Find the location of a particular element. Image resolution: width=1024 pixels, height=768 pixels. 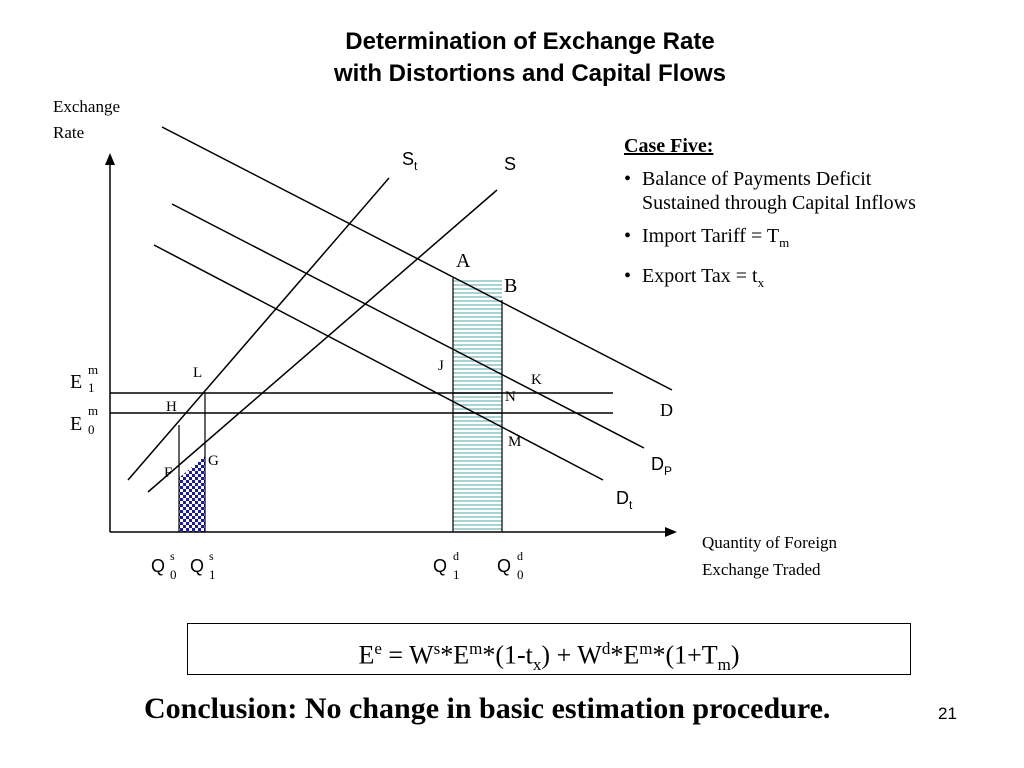

formula-ws-sup: s is located at coordinates (437, 648).